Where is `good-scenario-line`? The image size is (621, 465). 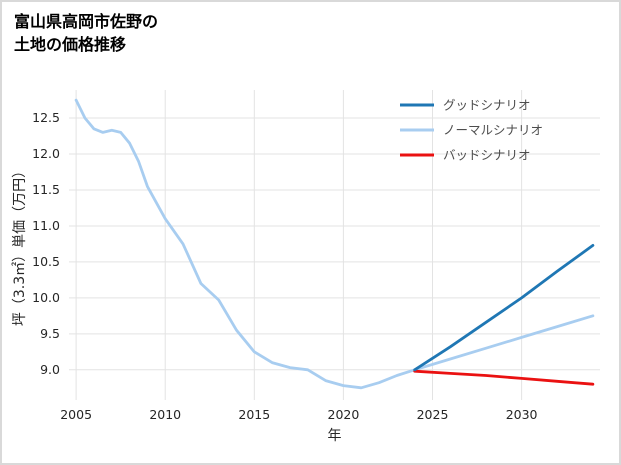
good-scenario-line is located at coordinates (504, 308).